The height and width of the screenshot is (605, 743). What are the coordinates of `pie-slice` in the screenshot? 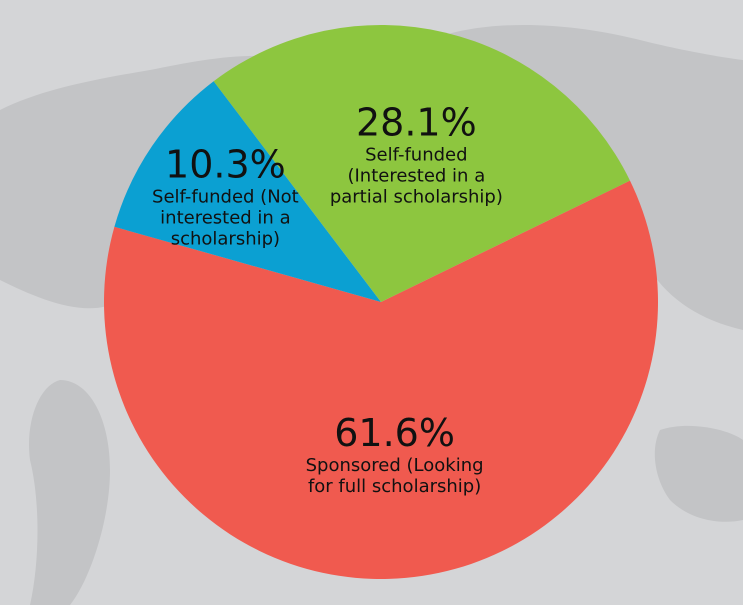 It's located at (247, 191).